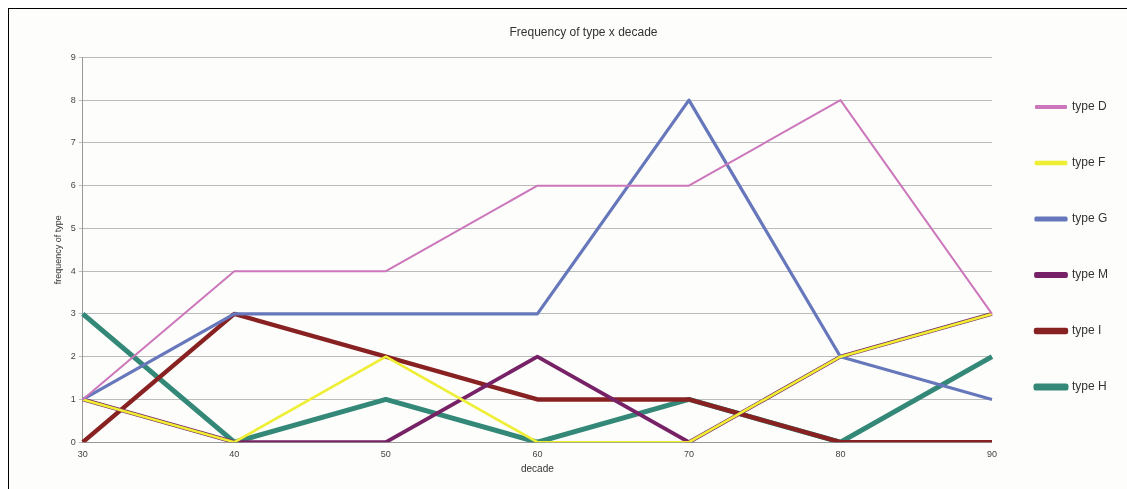  Describe the element at coordinates (73, 398) in the screenshot. I see `y-tick-label: 1` at that location.